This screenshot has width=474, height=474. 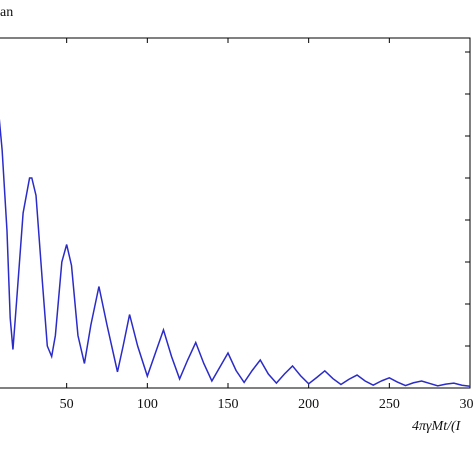 I want to click on x-tick-label: 250, so click(x=389, y=404).